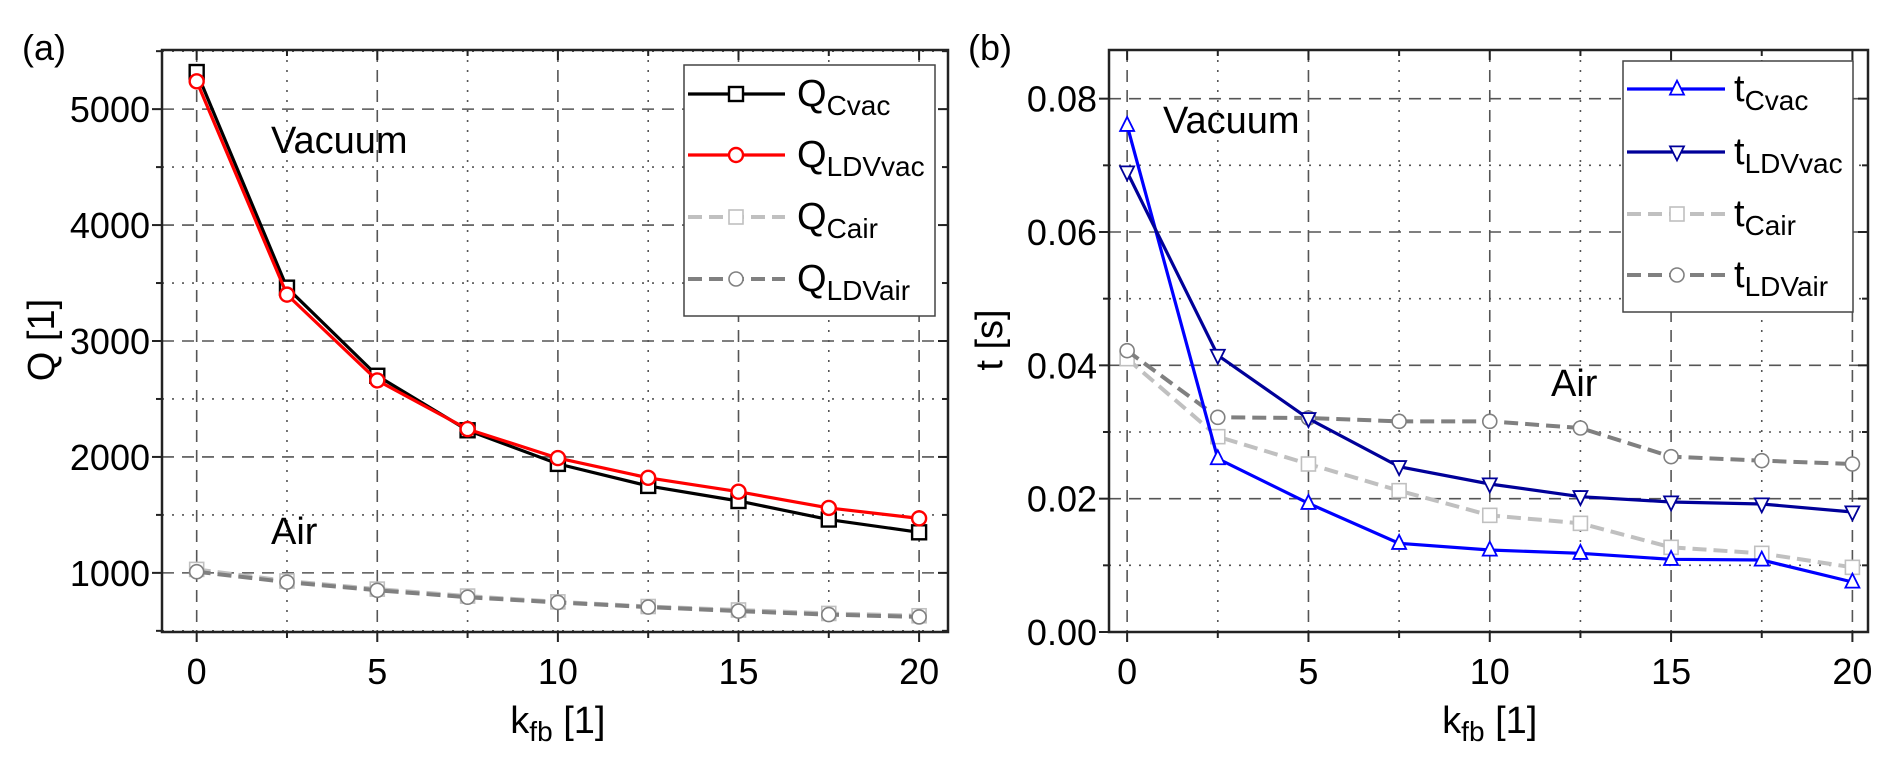 The height and width of the screenshot is (758, 1892). What do you see at coordinates (1717, 92) in the screenshot?
I see `legend-entry: tCvac` at bounding box center [1717, 92].